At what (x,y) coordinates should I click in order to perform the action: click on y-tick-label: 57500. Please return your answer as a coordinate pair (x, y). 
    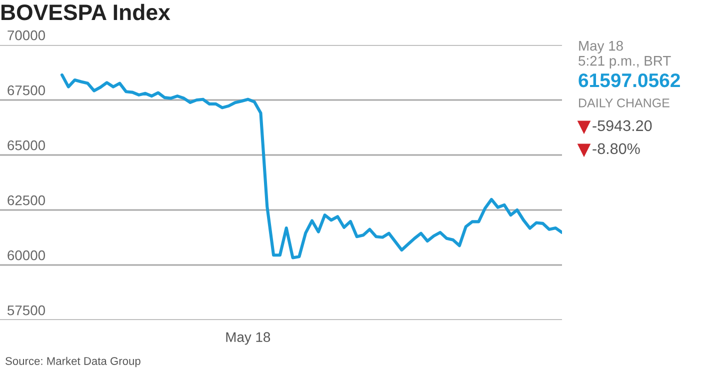
    Looking at the image, I should click on (27, 310).